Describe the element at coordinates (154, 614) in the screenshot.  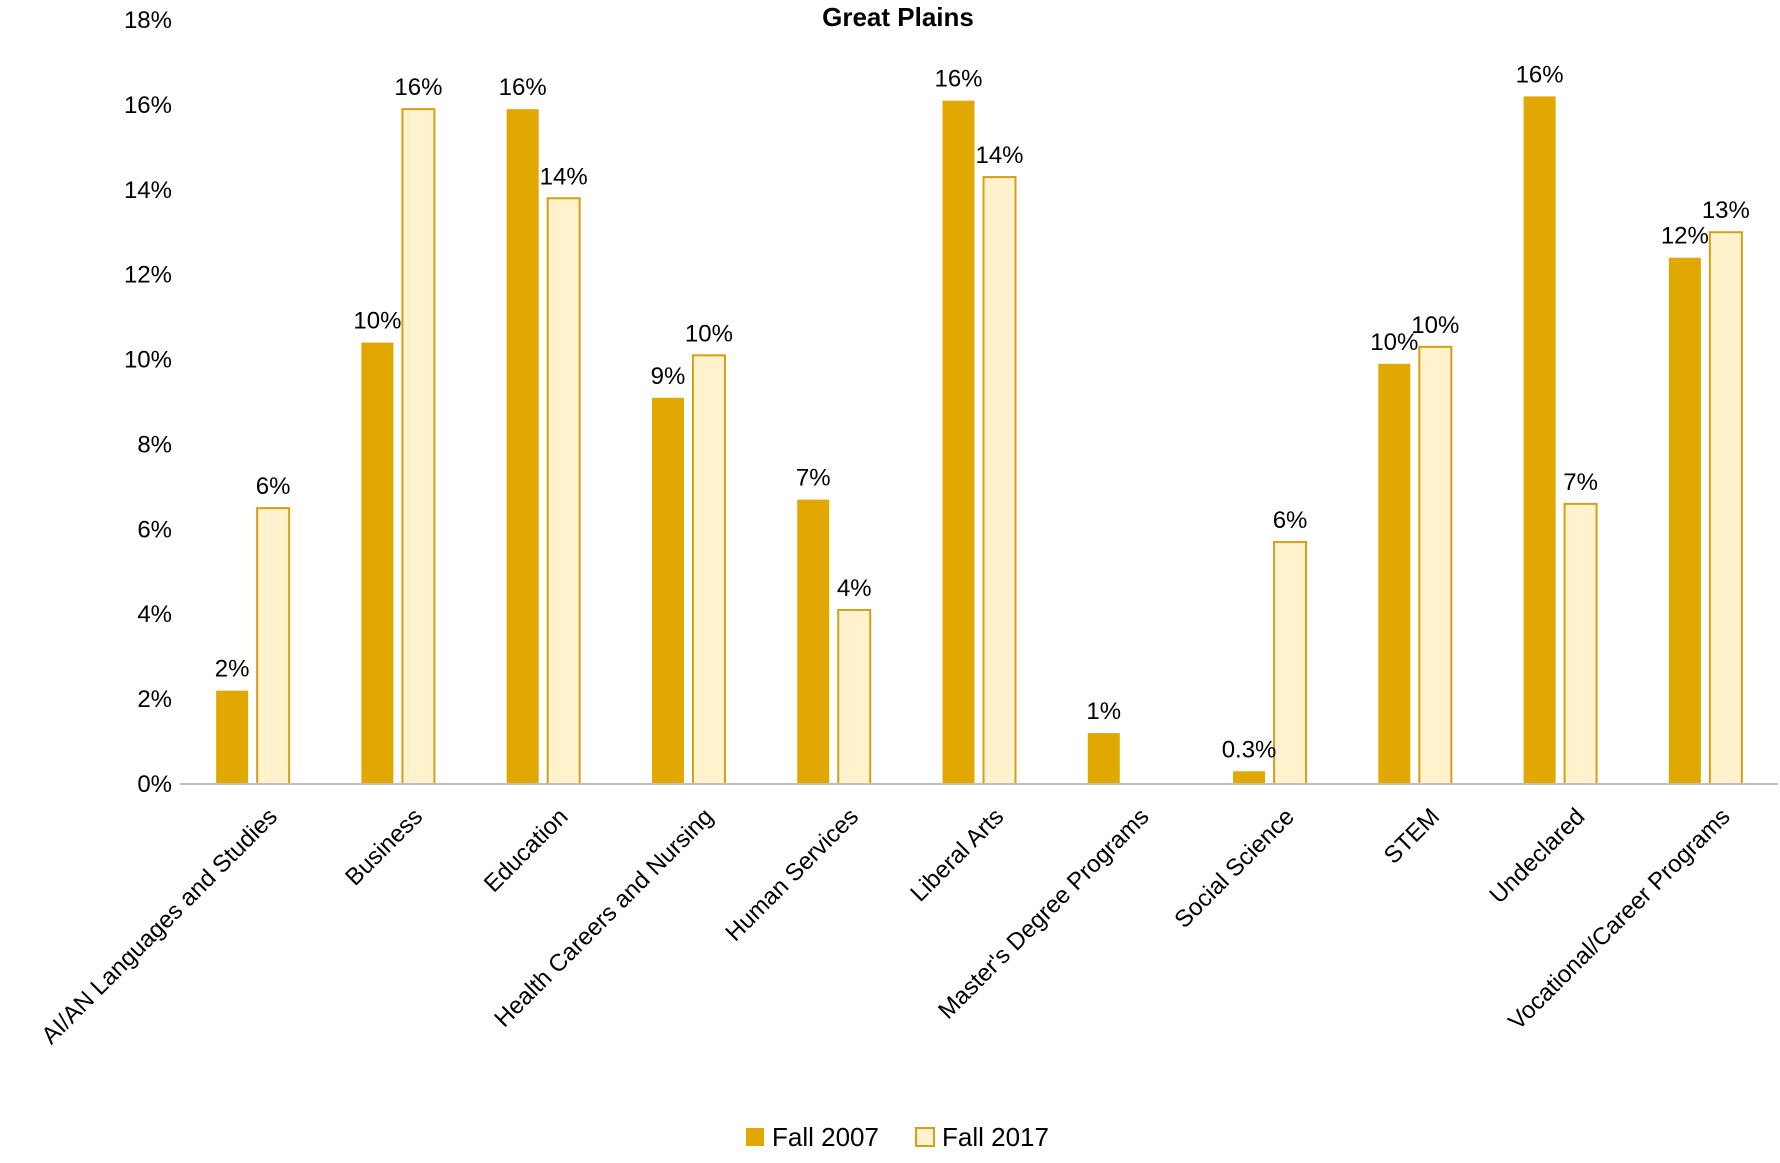
I see `y-tick-label: 4%` at that location.